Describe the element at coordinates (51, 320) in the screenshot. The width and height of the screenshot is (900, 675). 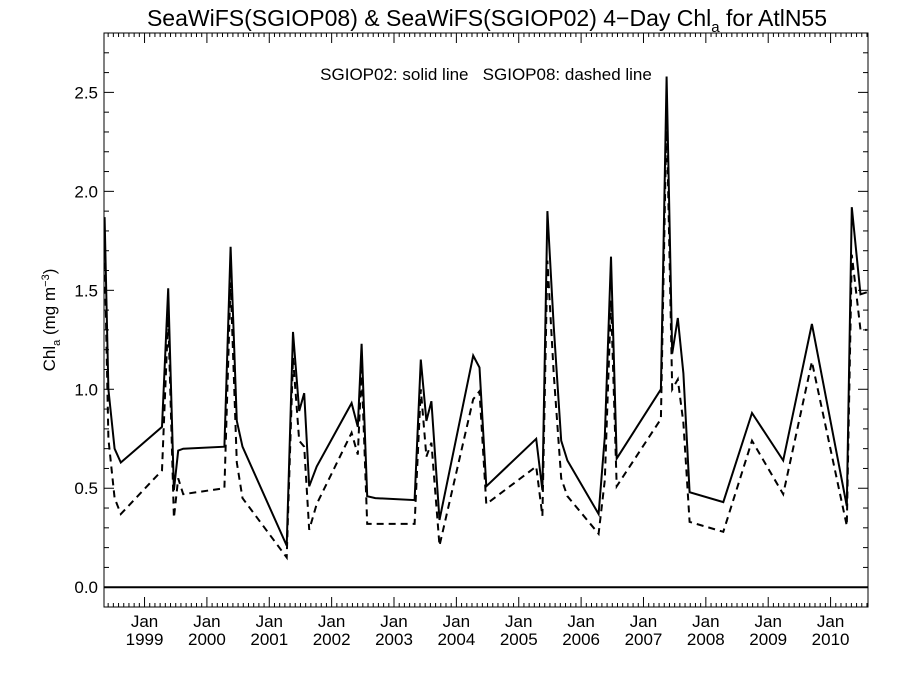
I see `y-axis-label: Chla (mg m−3)` at that location.